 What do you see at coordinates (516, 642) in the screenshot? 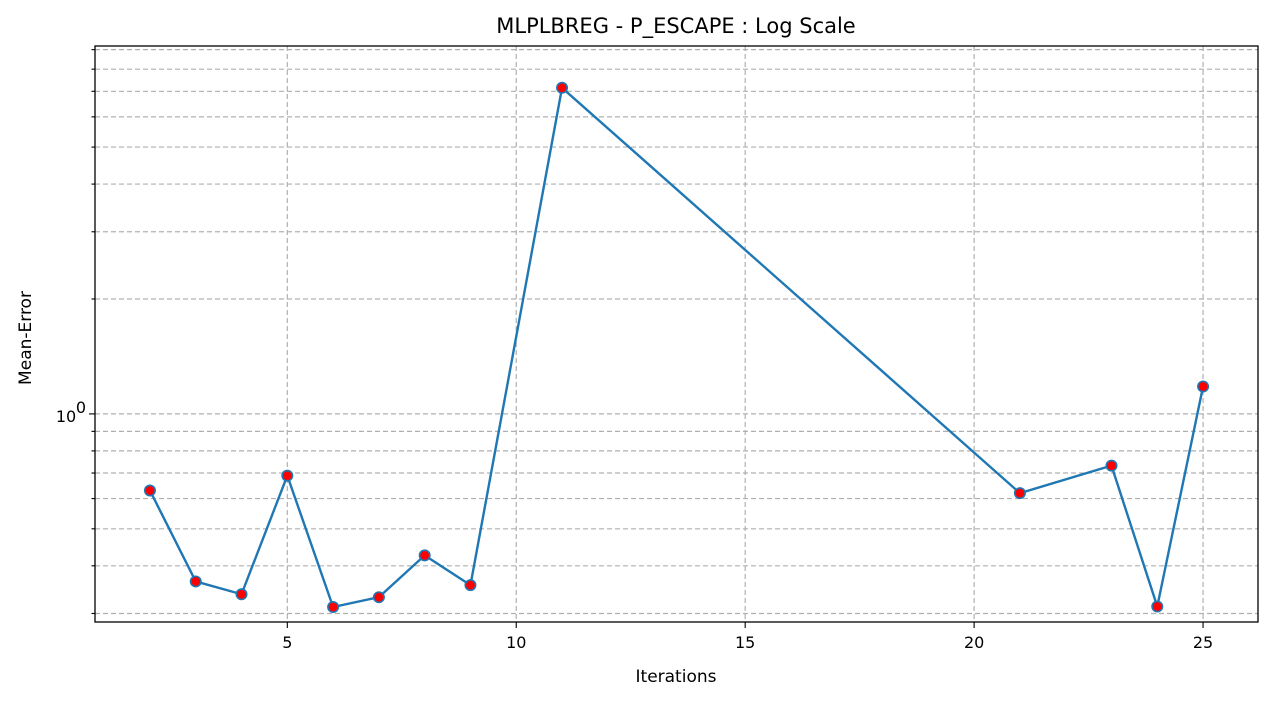
I see `x-tick-label: 10` at bounding box center [516, 642].